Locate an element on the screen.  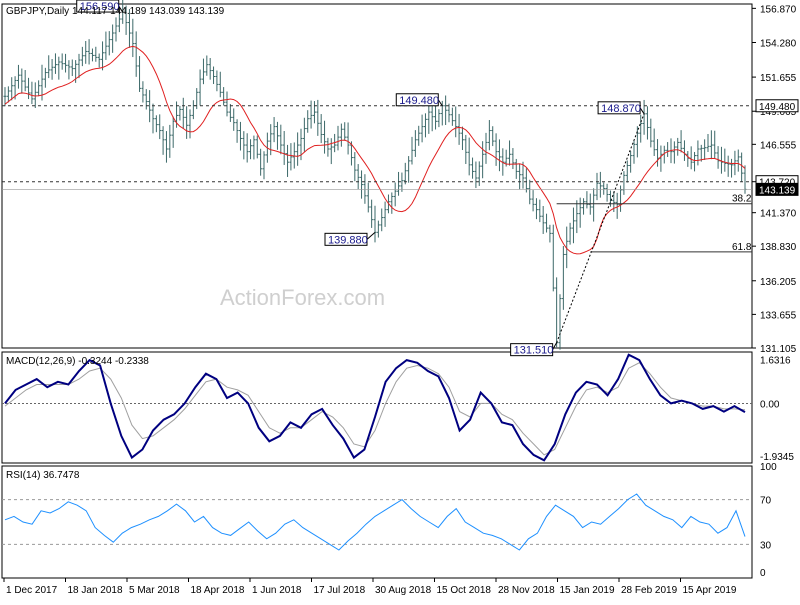
macd-signal-line is located at coordinates (375, 409).